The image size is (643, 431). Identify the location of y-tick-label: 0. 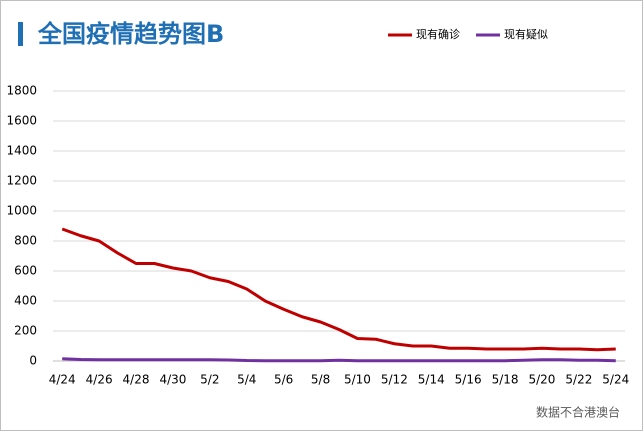
(33, 361).